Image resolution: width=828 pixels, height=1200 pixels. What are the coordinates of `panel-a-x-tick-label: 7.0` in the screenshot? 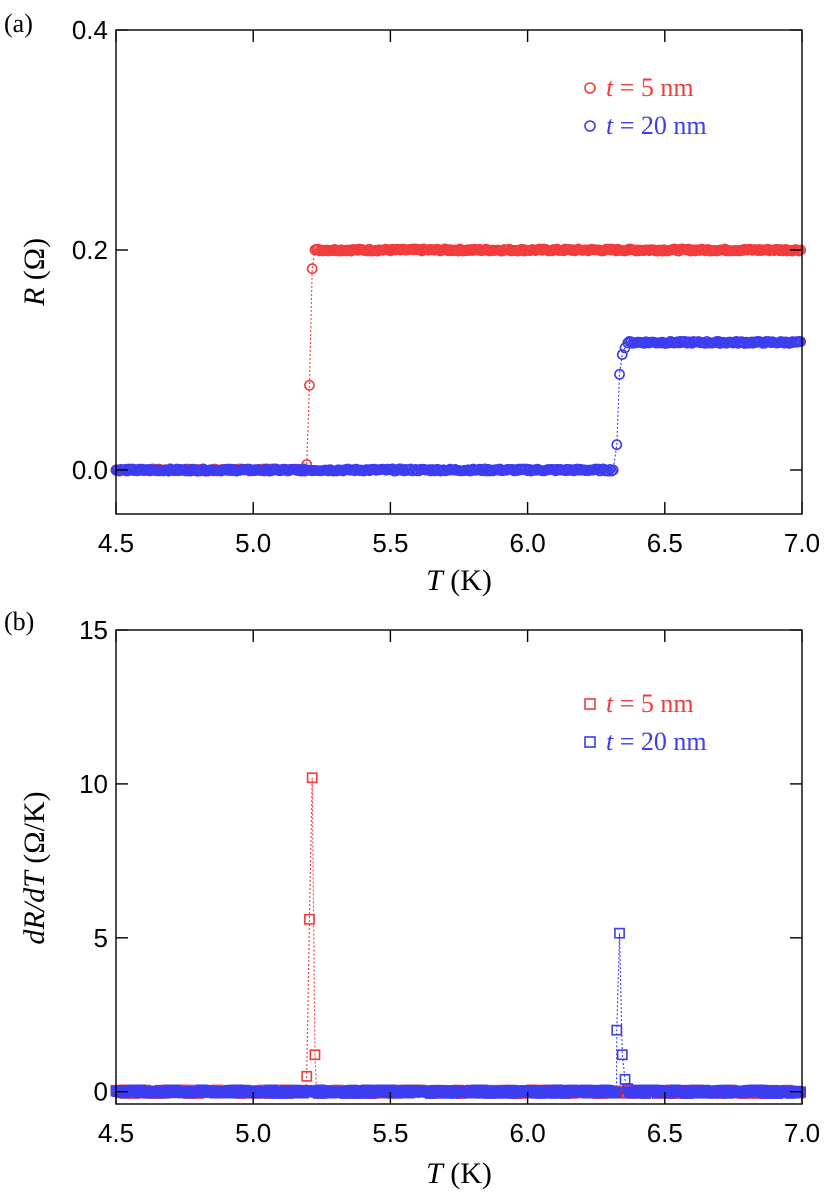 It's located at (802, 543).